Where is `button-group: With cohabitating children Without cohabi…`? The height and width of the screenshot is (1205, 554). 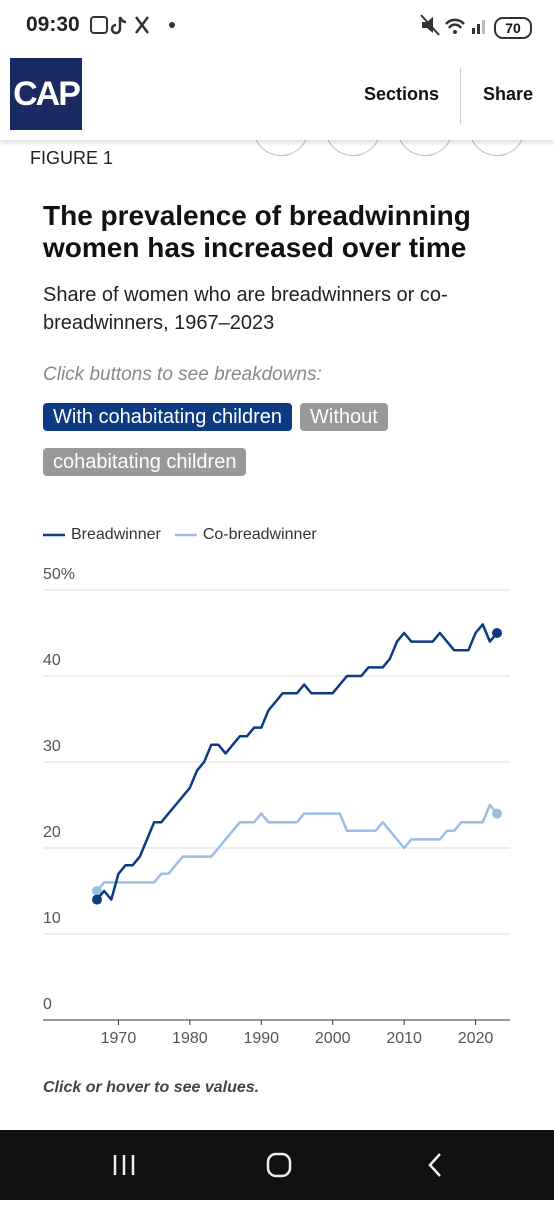
button-group: With cohabitating children Without cohabi… is located at coordinates (233, 440).